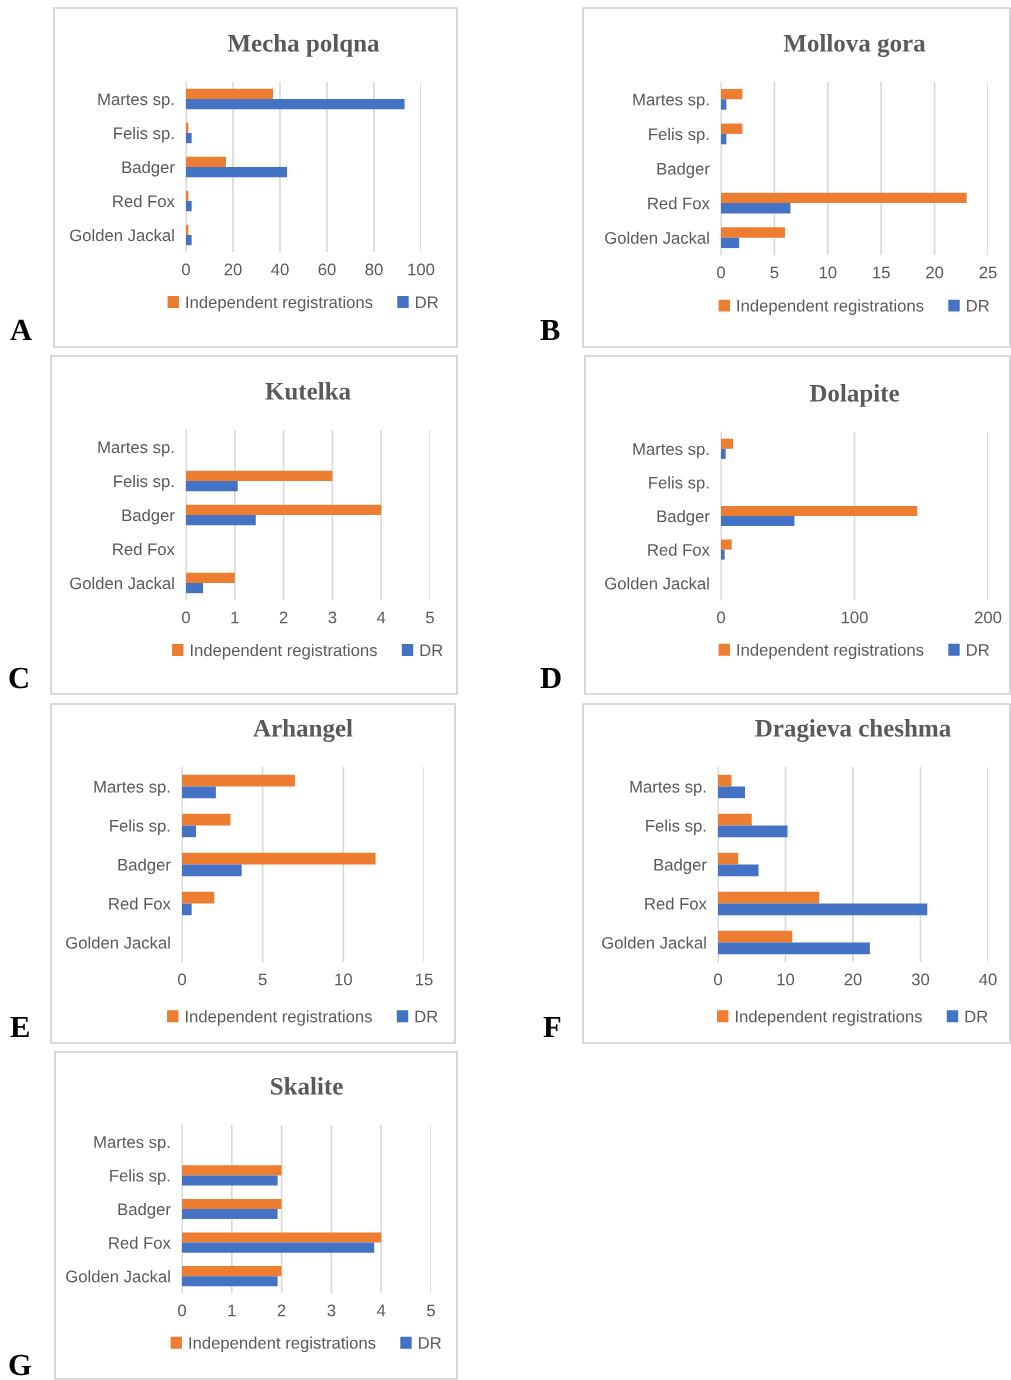  I want to click on x-tick-label: 25, so click(988, 272).